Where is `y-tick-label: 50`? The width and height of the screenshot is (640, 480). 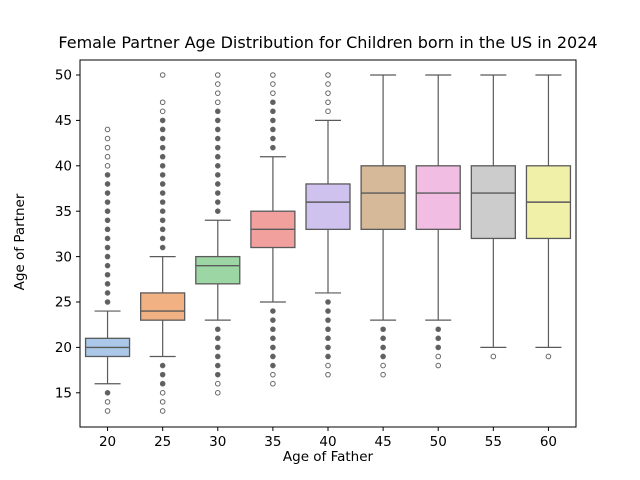 y-tick-label: 50 is located at coordinates (63, 76).